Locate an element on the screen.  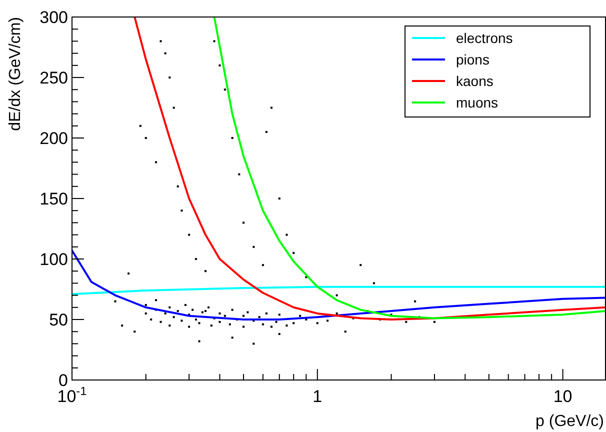
y-tick-label: 200 is located at coordinates (54, 138).